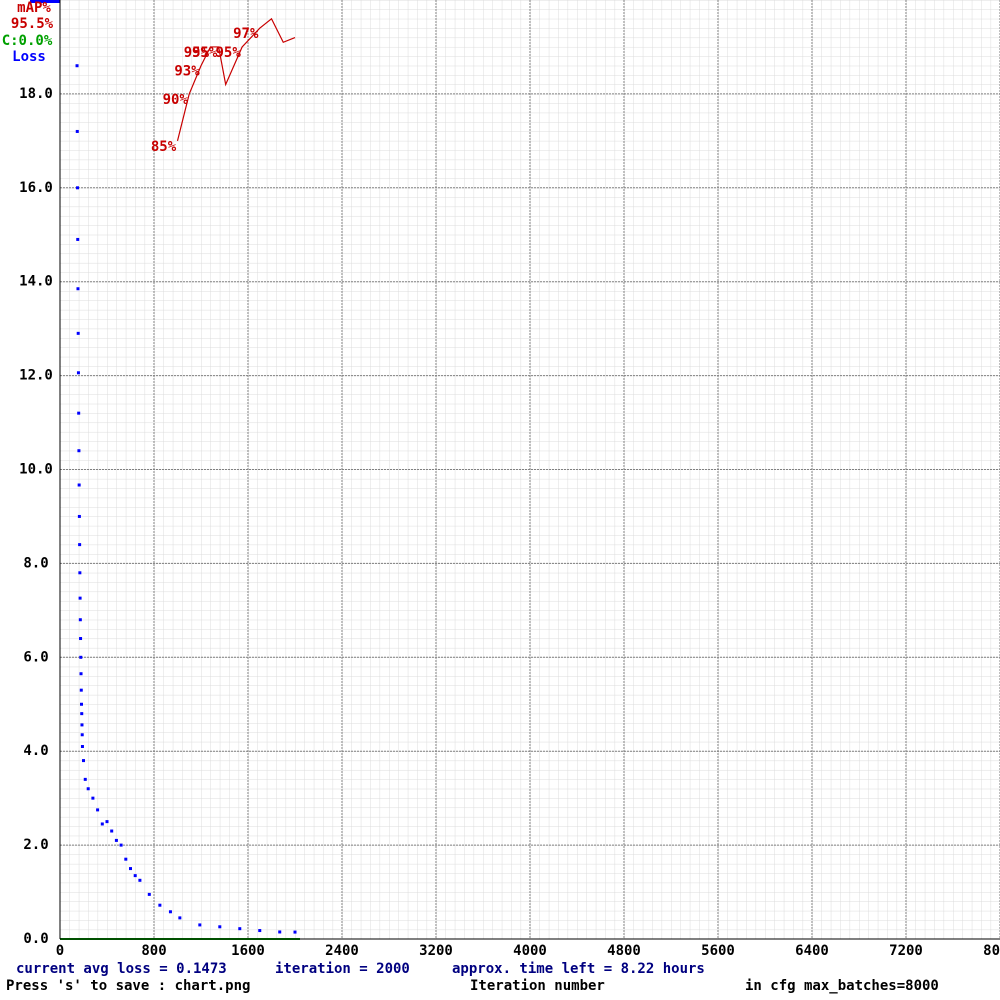  Describe the element at coordinates (718, 951) in the screenshot. I see `x-tick-label: 5600` at that location.